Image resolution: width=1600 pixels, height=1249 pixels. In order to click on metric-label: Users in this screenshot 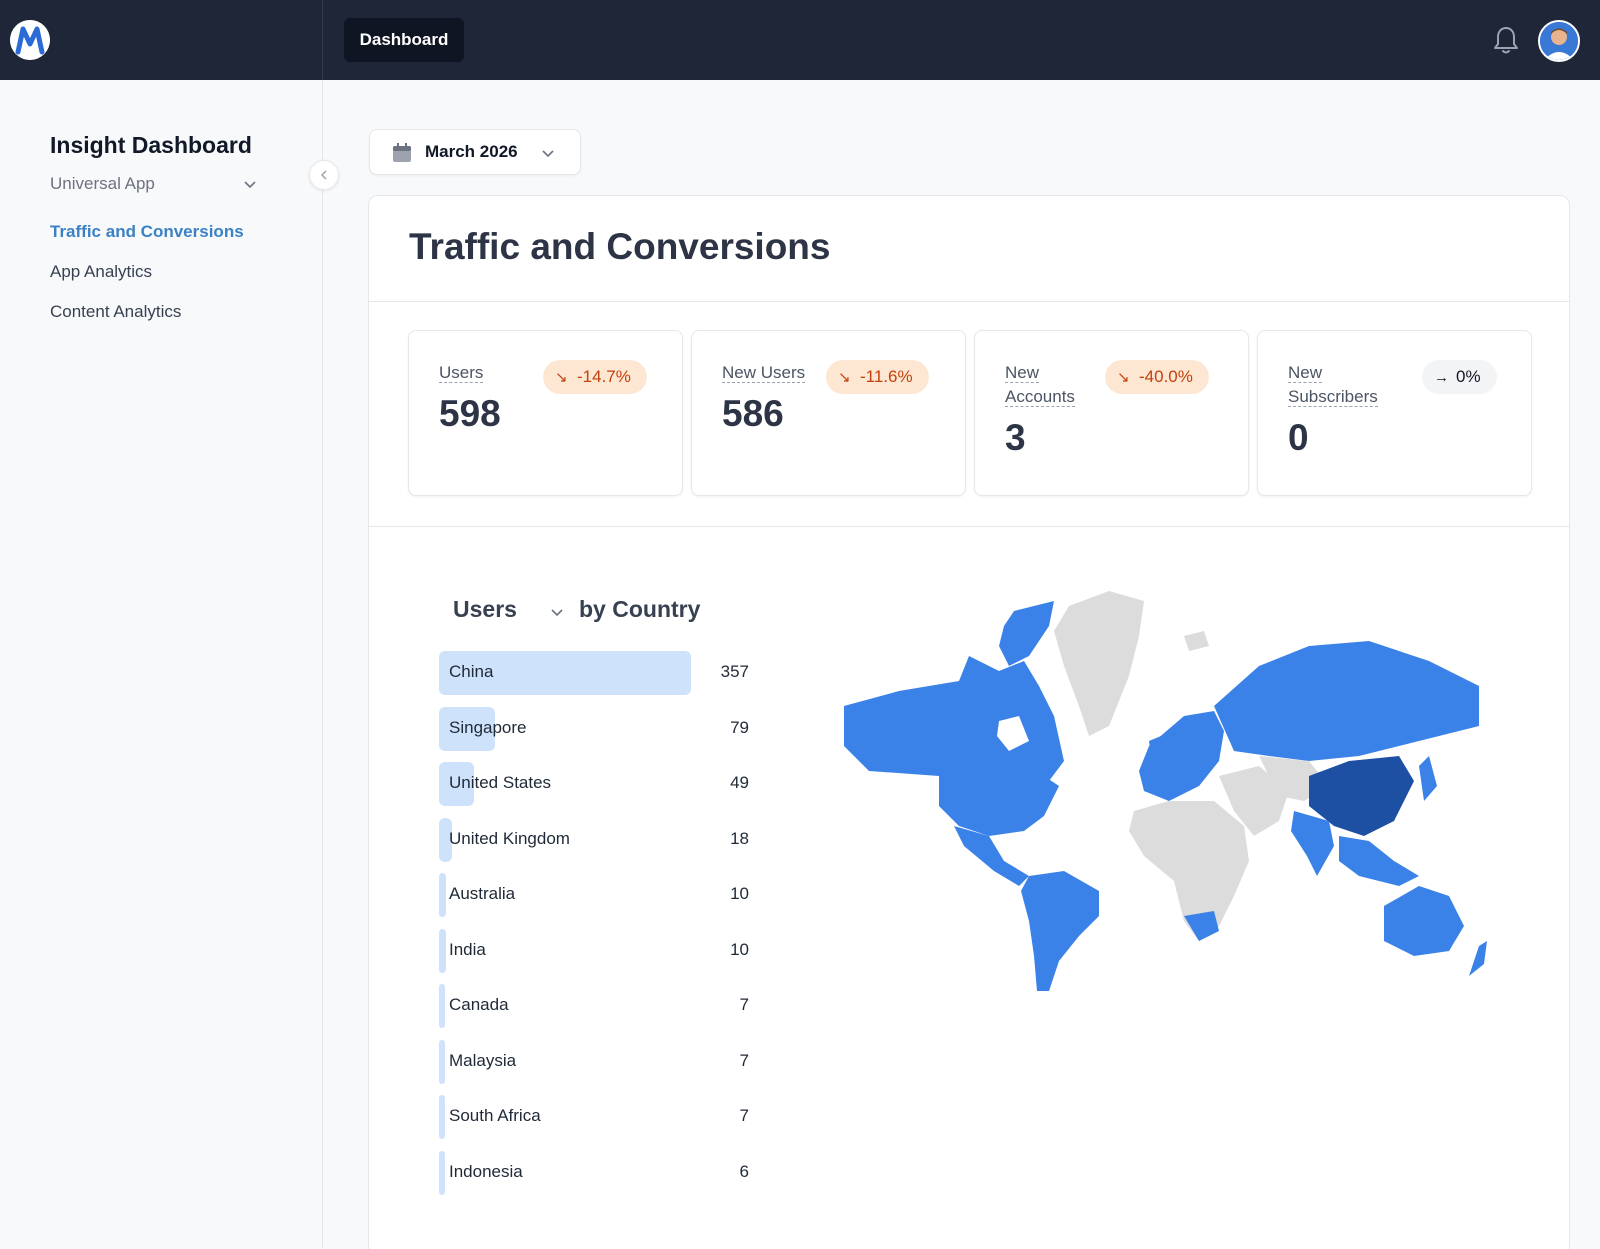, I will do `click(461, 373)`.